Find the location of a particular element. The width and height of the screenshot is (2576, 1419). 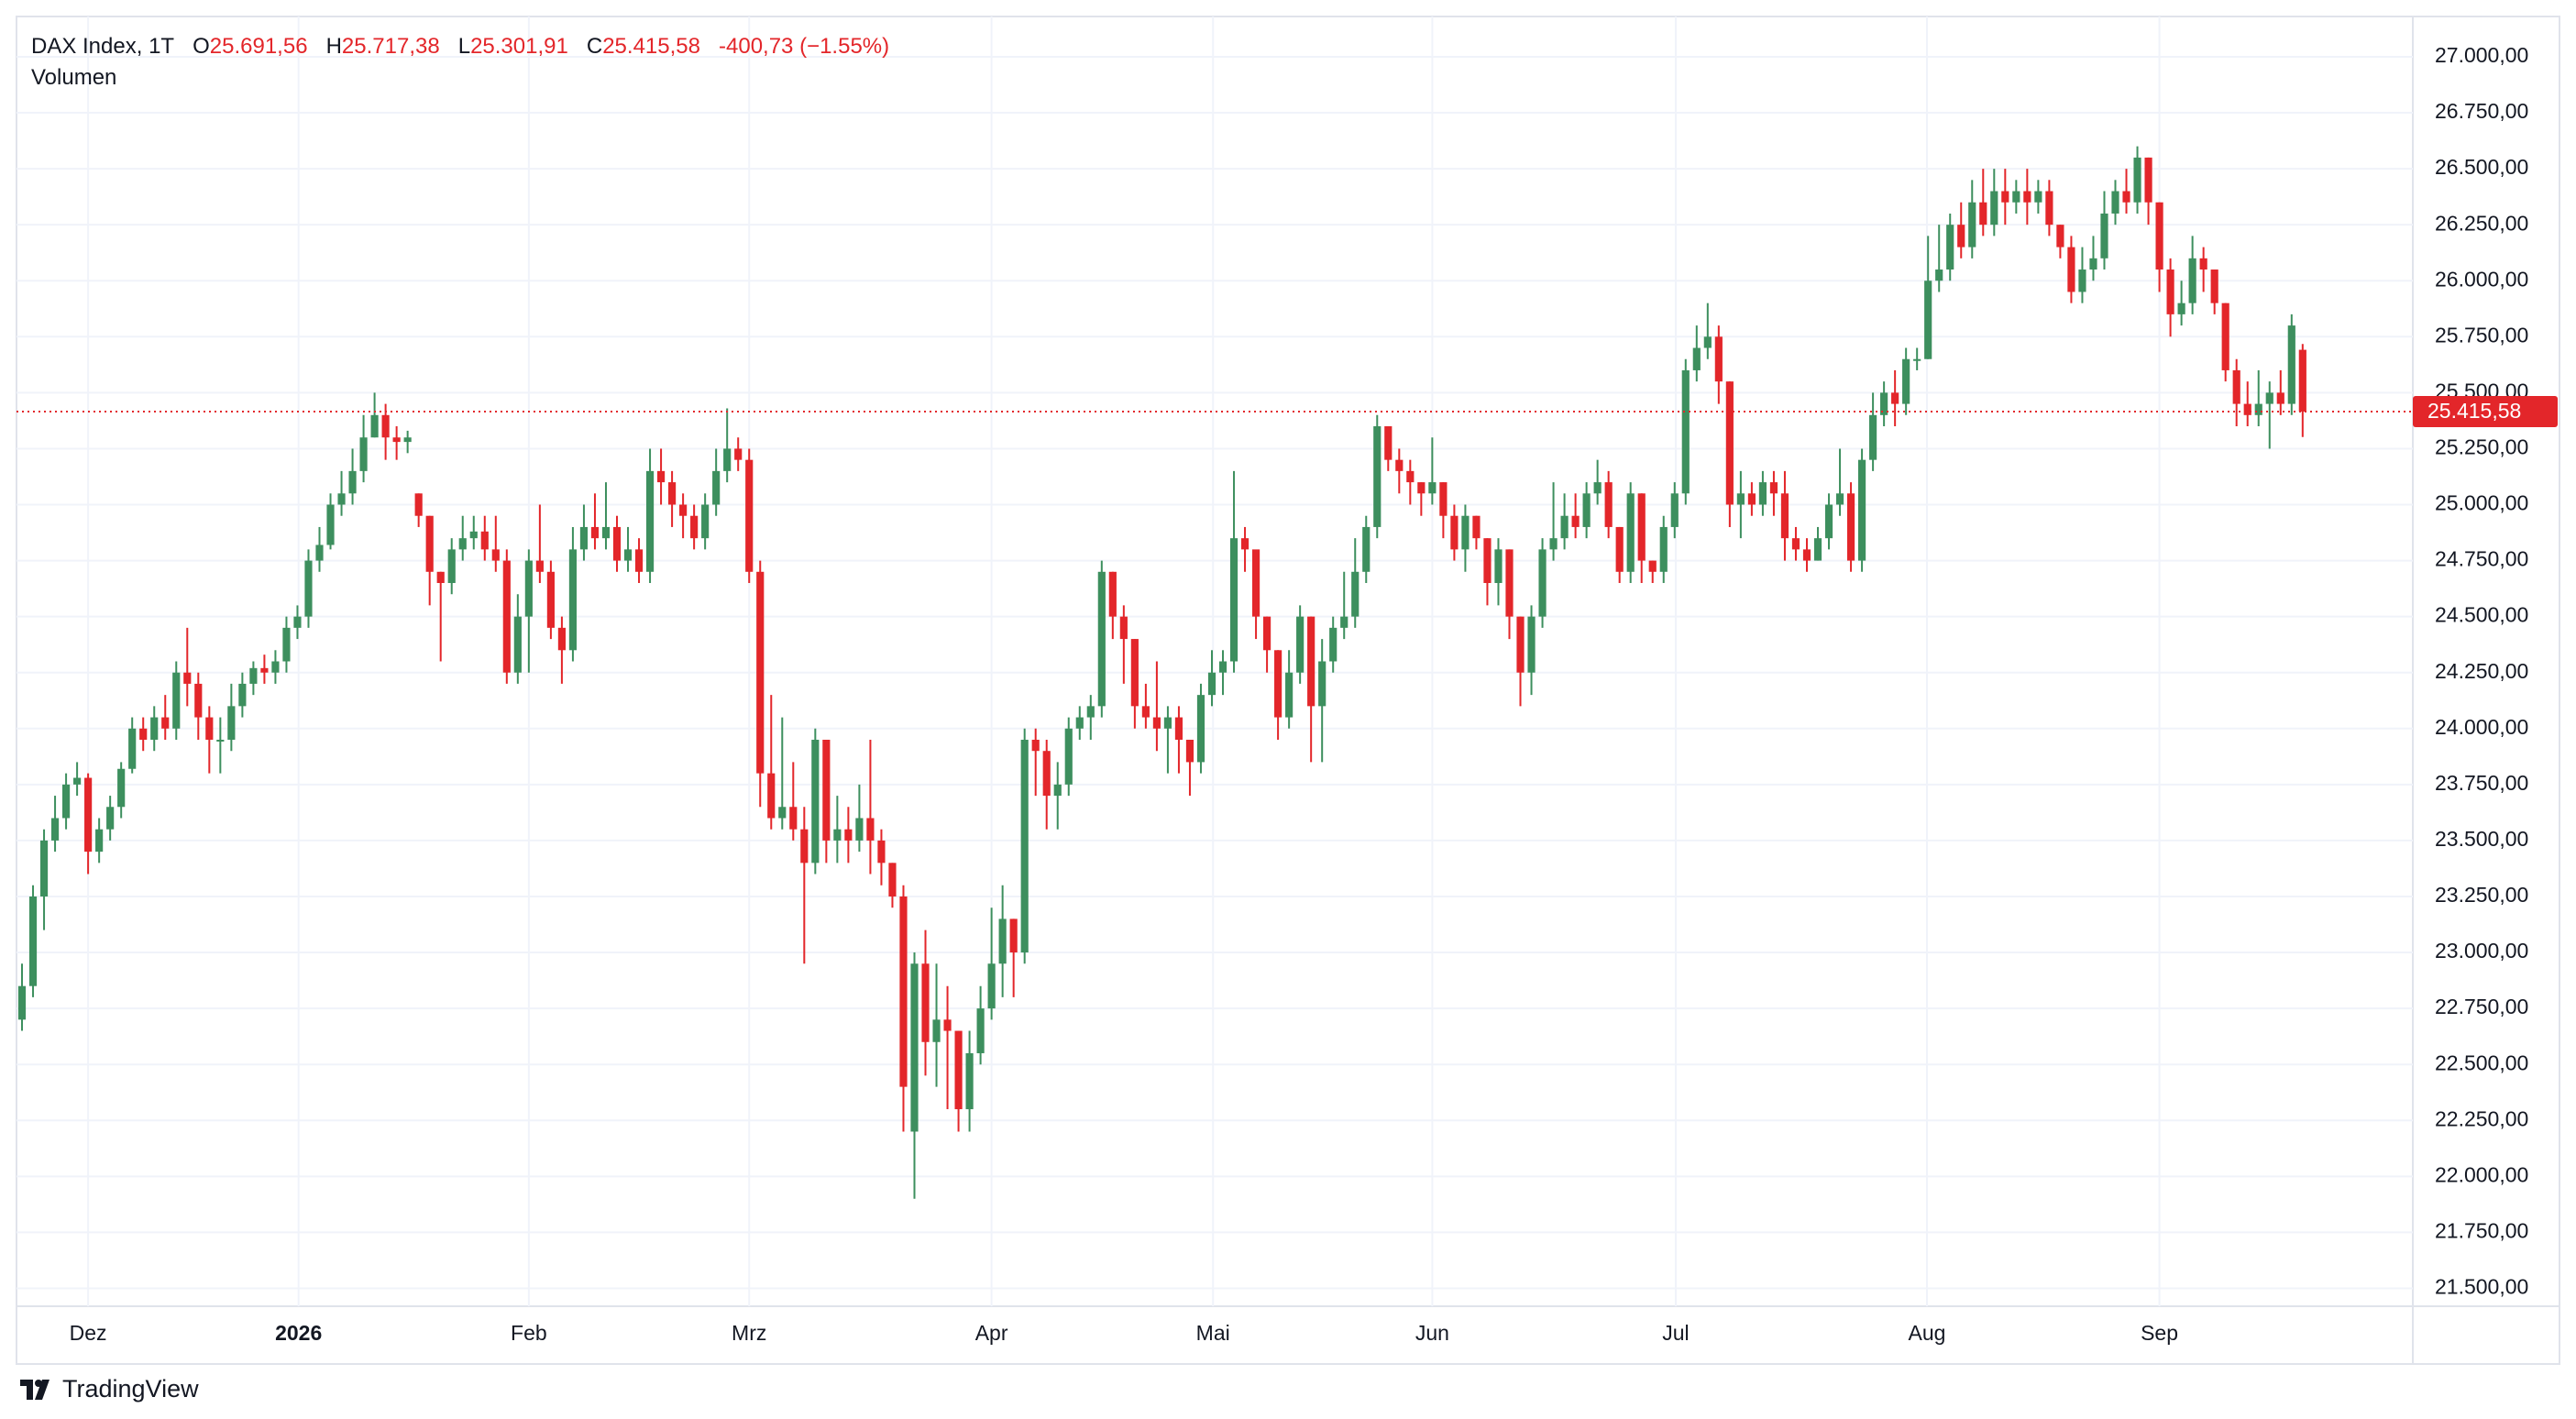

y-tick-label: 21.750,00 is located at coordinates (2481, 1230).